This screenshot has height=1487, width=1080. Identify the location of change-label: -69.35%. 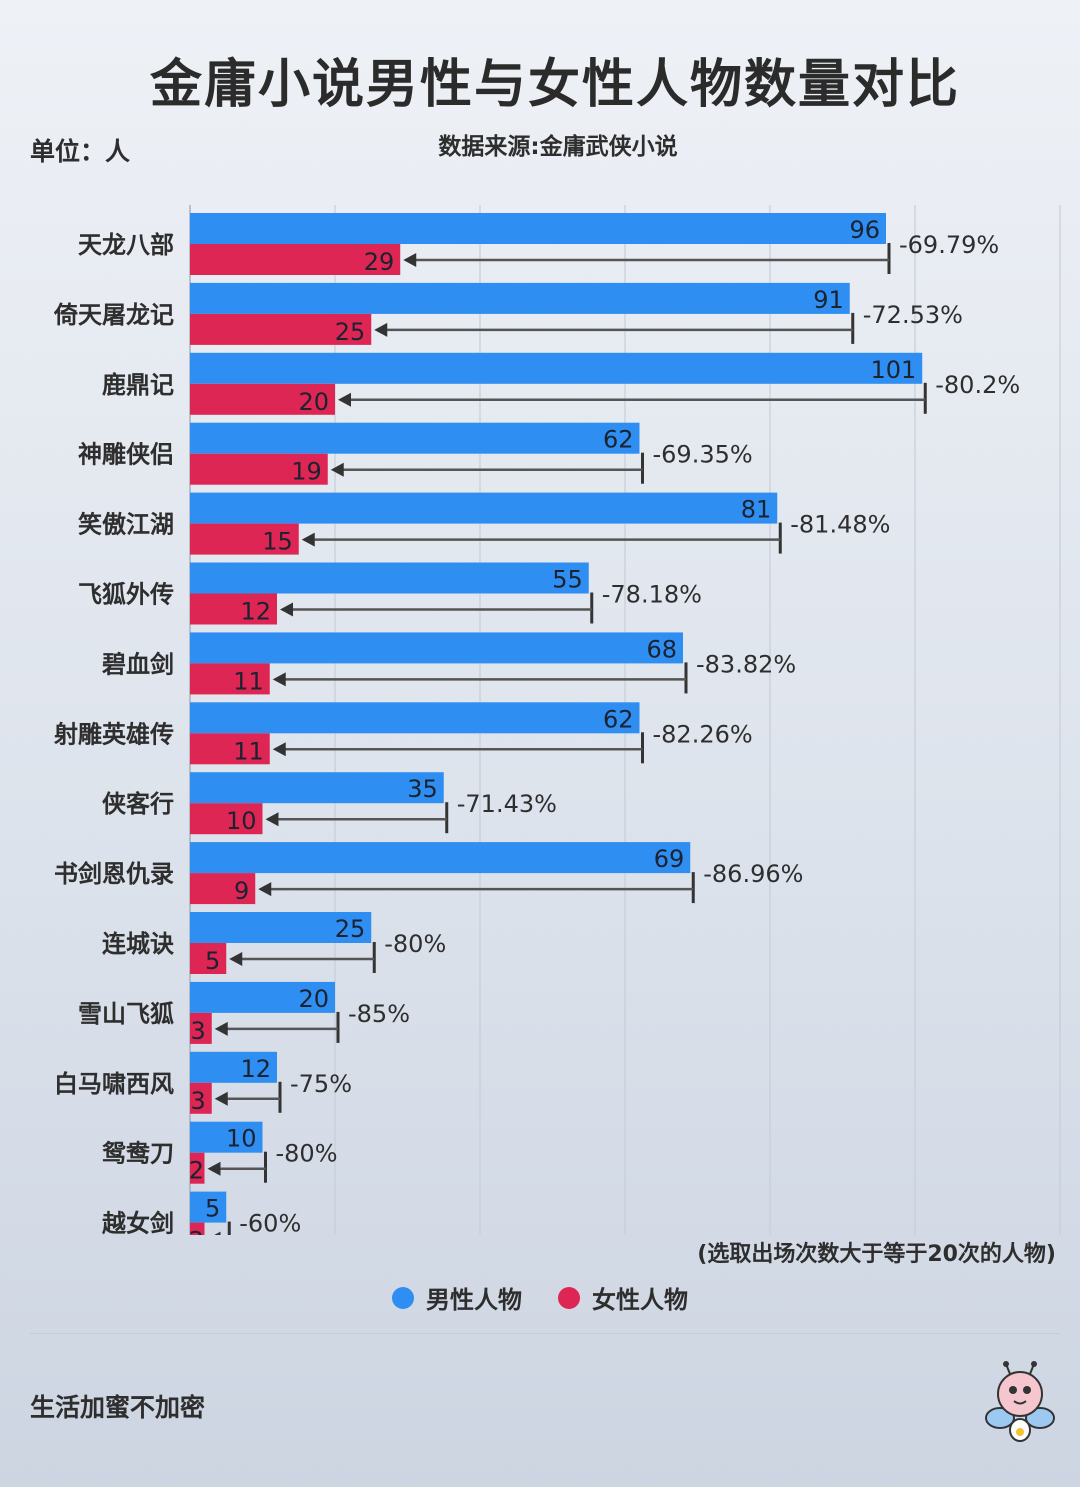
(703, 455).